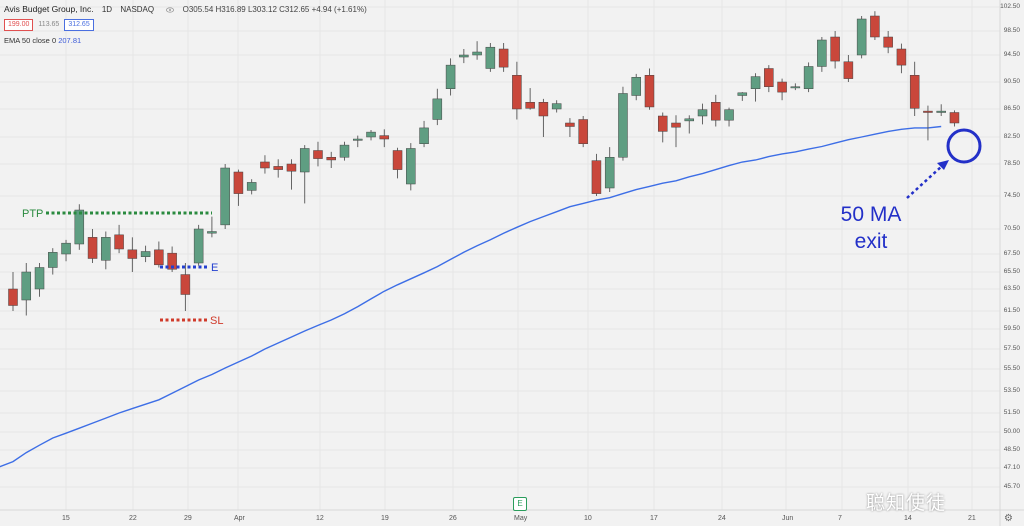 The height and width of the screenshot is (526, 1024). Describe the element at coordinates (1010, 6) in the screenshot. I see `price-tick-label: 102.50` at that location.